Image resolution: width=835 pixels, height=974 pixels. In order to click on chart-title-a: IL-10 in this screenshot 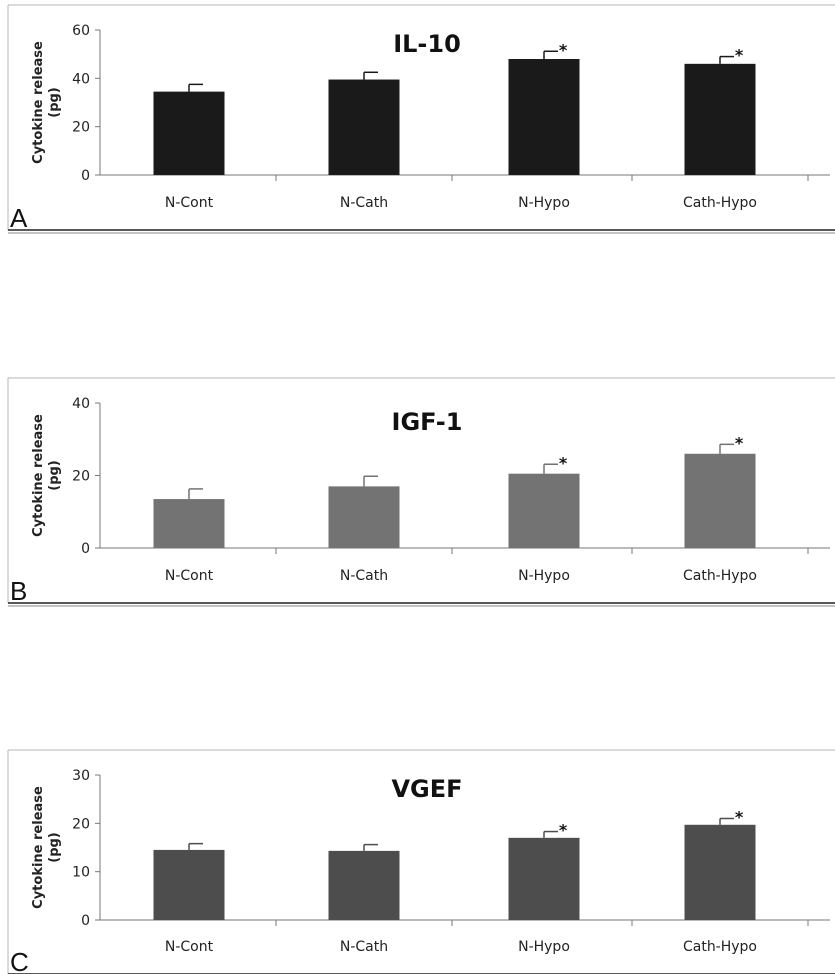, I will do `click(427, 44)`.